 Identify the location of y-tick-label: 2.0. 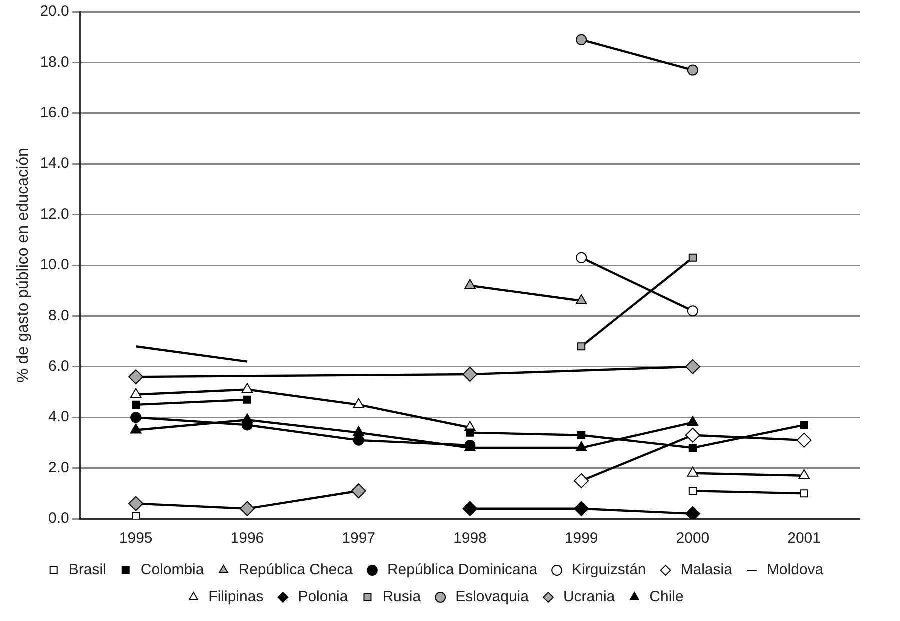
(59, 467).